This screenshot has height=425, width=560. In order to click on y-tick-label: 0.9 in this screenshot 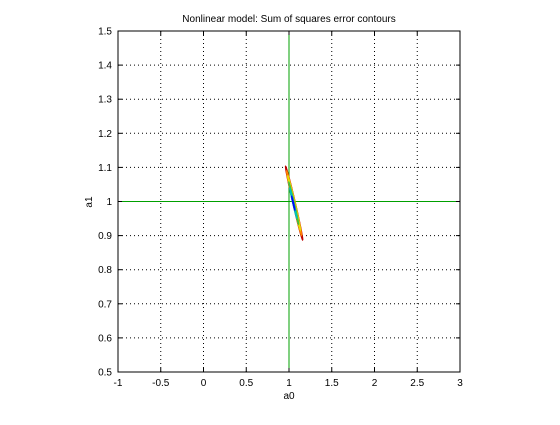, I will do `click(105, 236)`.